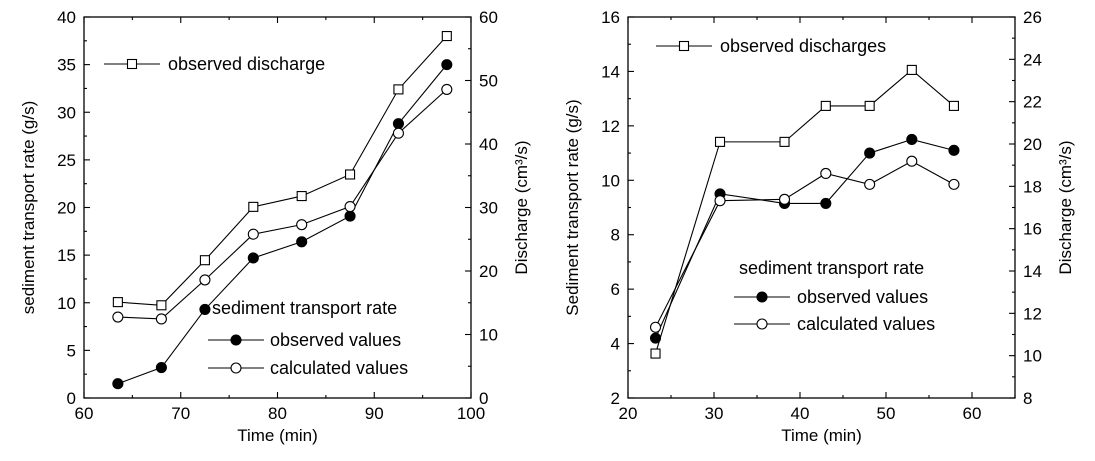  What do you see at coordinates (1027, 398) in the screenshot?
I see `y2-tick-label: 8` at bounding box center [1027, 398].